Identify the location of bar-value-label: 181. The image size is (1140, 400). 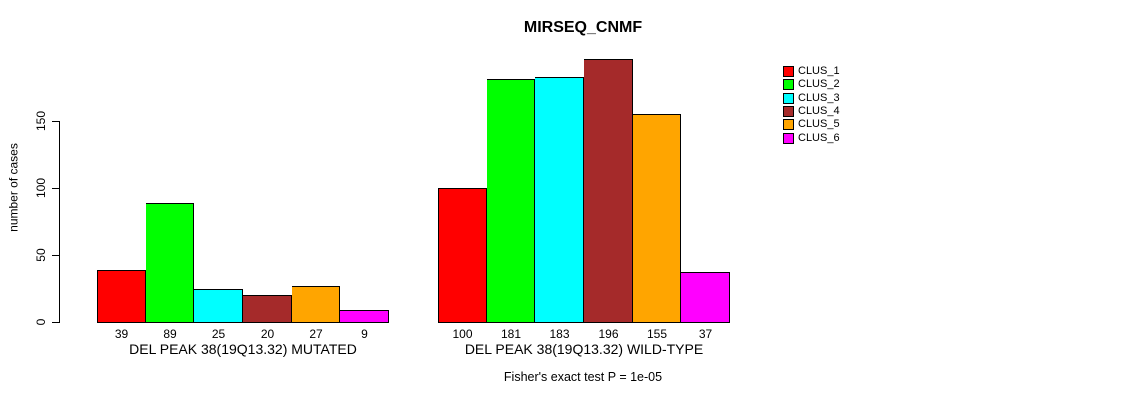
(511, 334).